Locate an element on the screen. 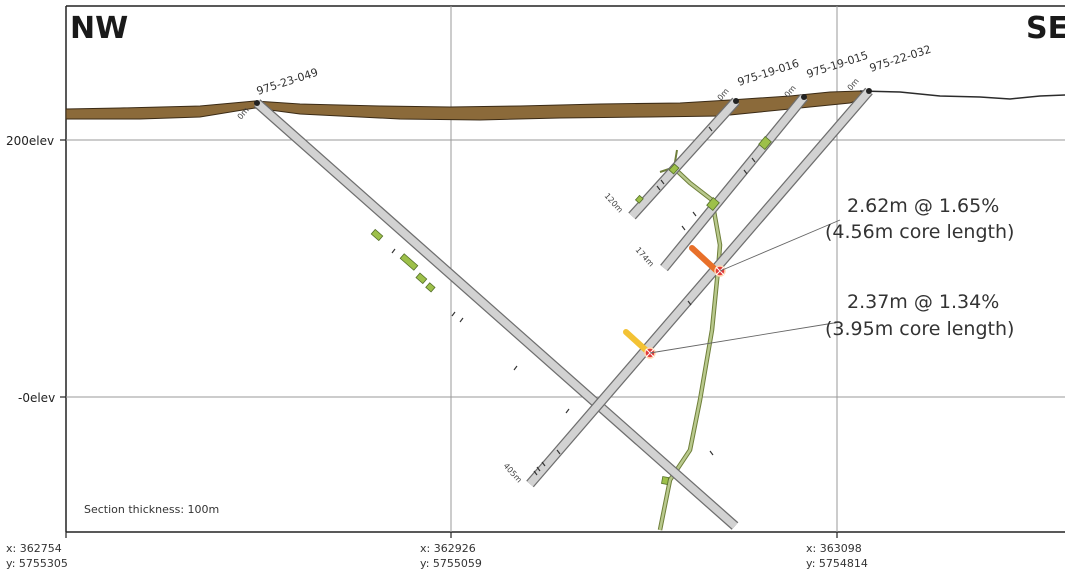 The image size is (1065, 579). intercept-2-grade: 2.37m @ 1.34% is located at coordinates (923, 302).